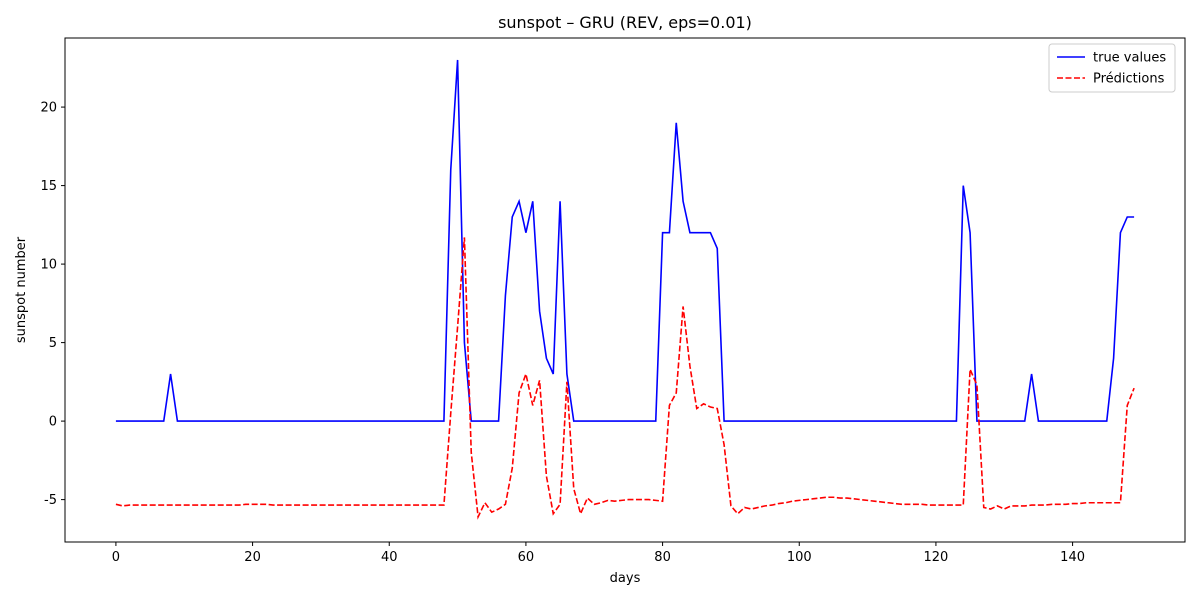 The width and height of the screenshot is (1200, 604). What do you see at coordinates (1072, 557) in the screenshot?
I see `x-tick-label: 140` at bounding box center [1072, 557].